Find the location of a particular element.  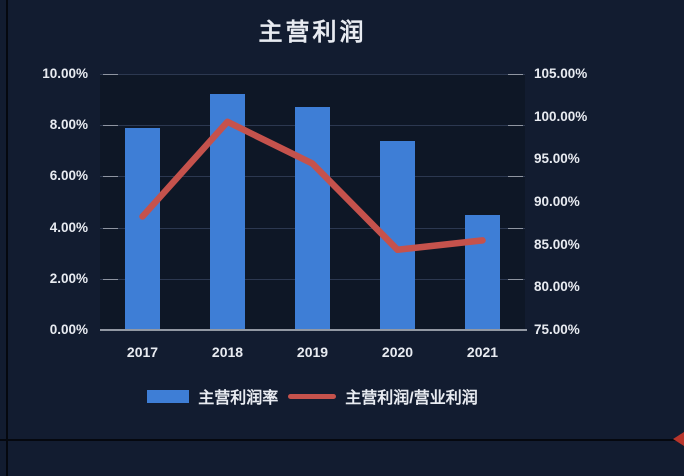

cell-border-horizontal is located at coordinates (342, 440).